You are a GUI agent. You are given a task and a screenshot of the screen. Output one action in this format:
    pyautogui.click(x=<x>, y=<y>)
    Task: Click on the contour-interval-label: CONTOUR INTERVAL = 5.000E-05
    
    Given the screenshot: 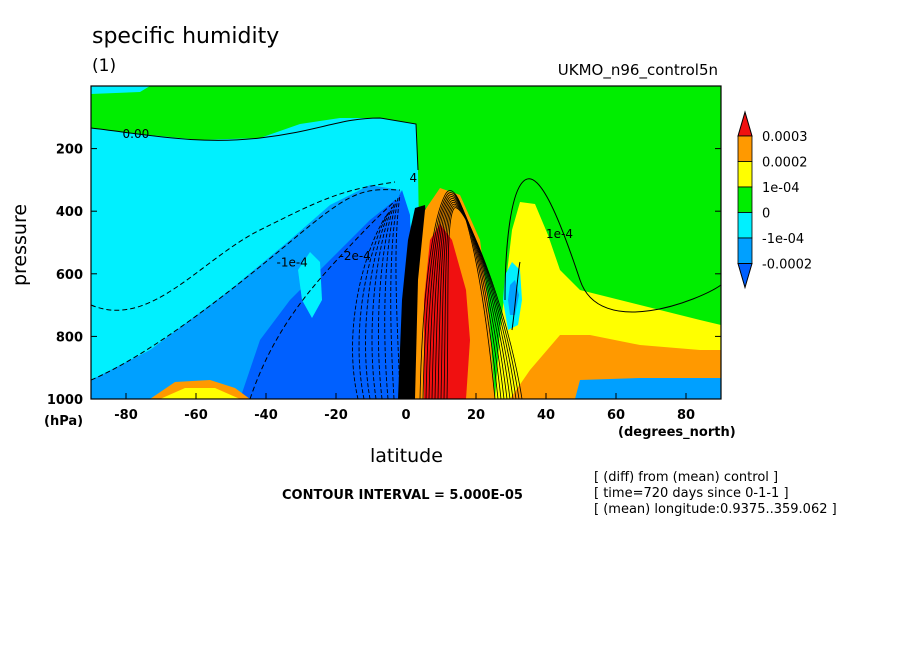 What is the action you would take?
    pyautogui.click(x=402, y=495)
    